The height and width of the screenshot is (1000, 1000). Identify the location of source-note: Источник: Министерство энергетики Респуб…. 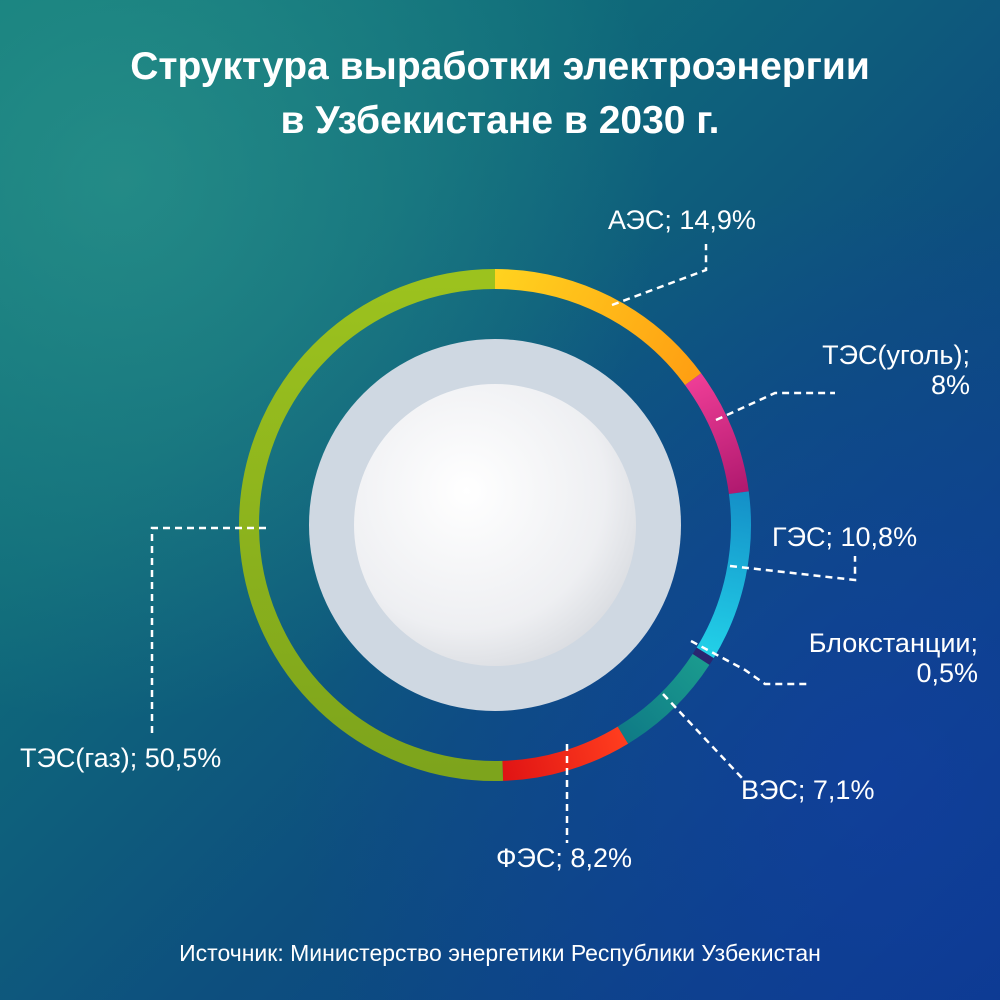
(500, 953).